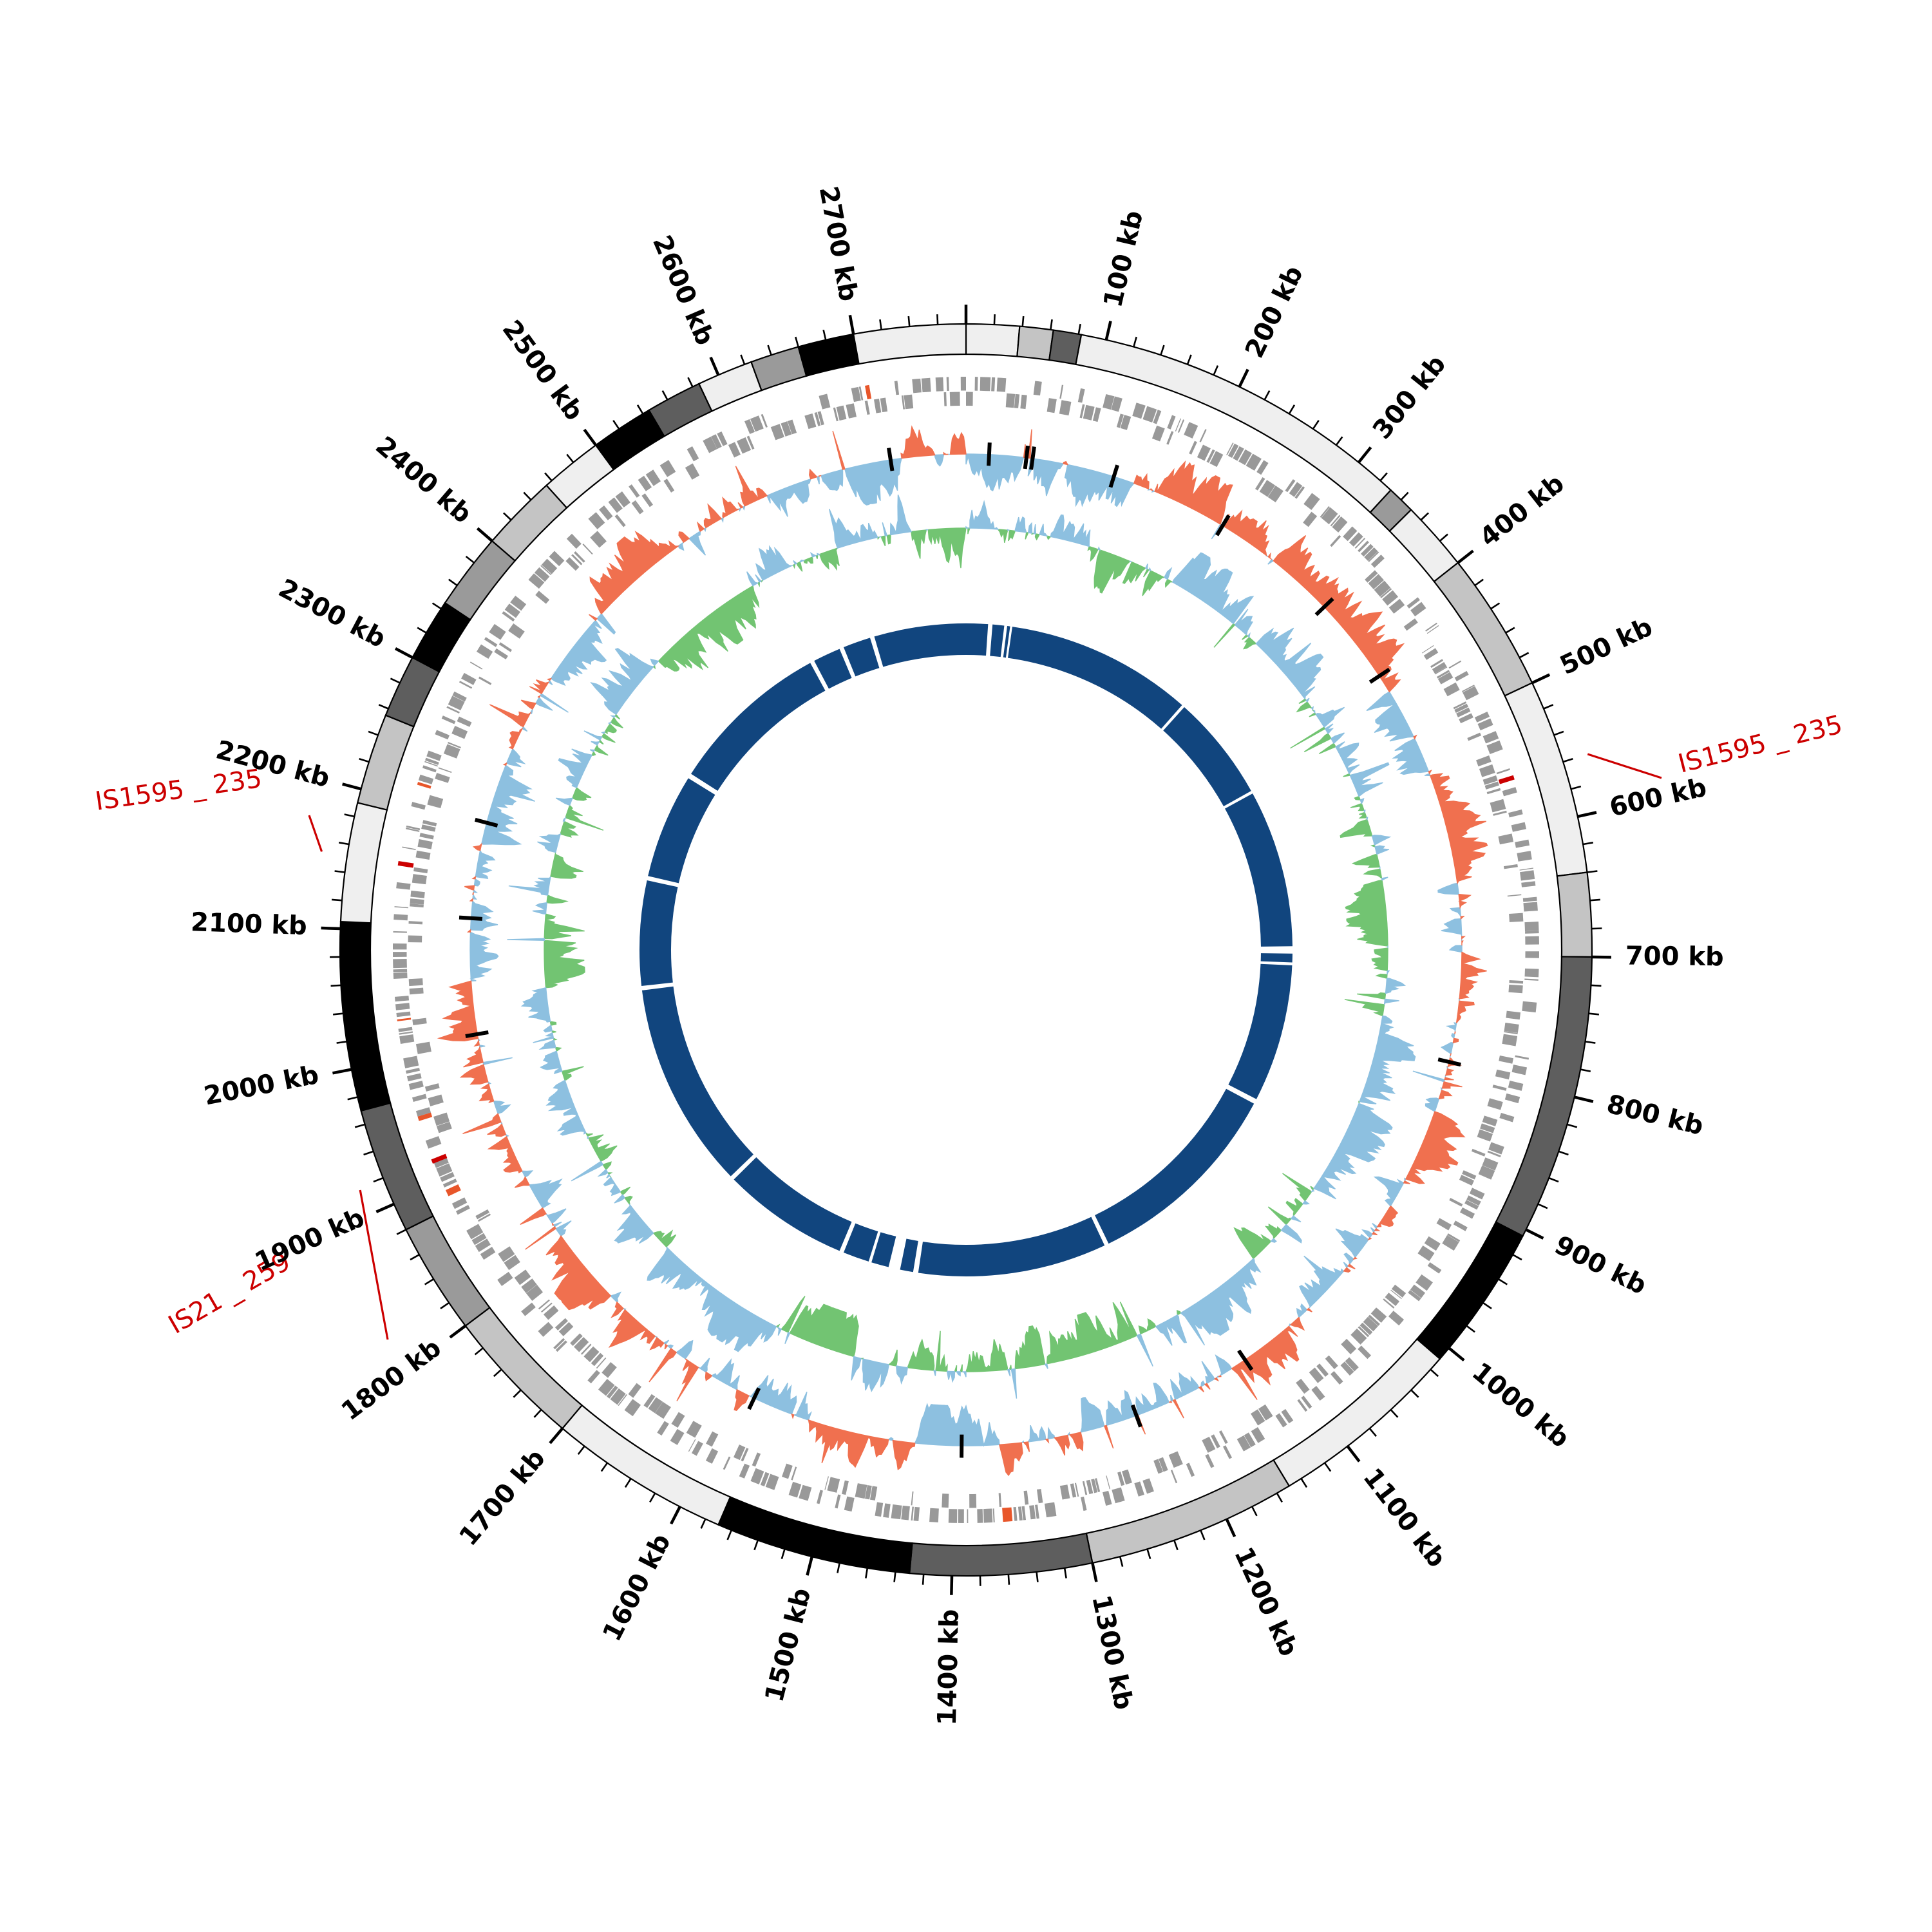 This screenshot has height=1932, width=1932. I want to click on annotation-leader, so click(1624, 766).